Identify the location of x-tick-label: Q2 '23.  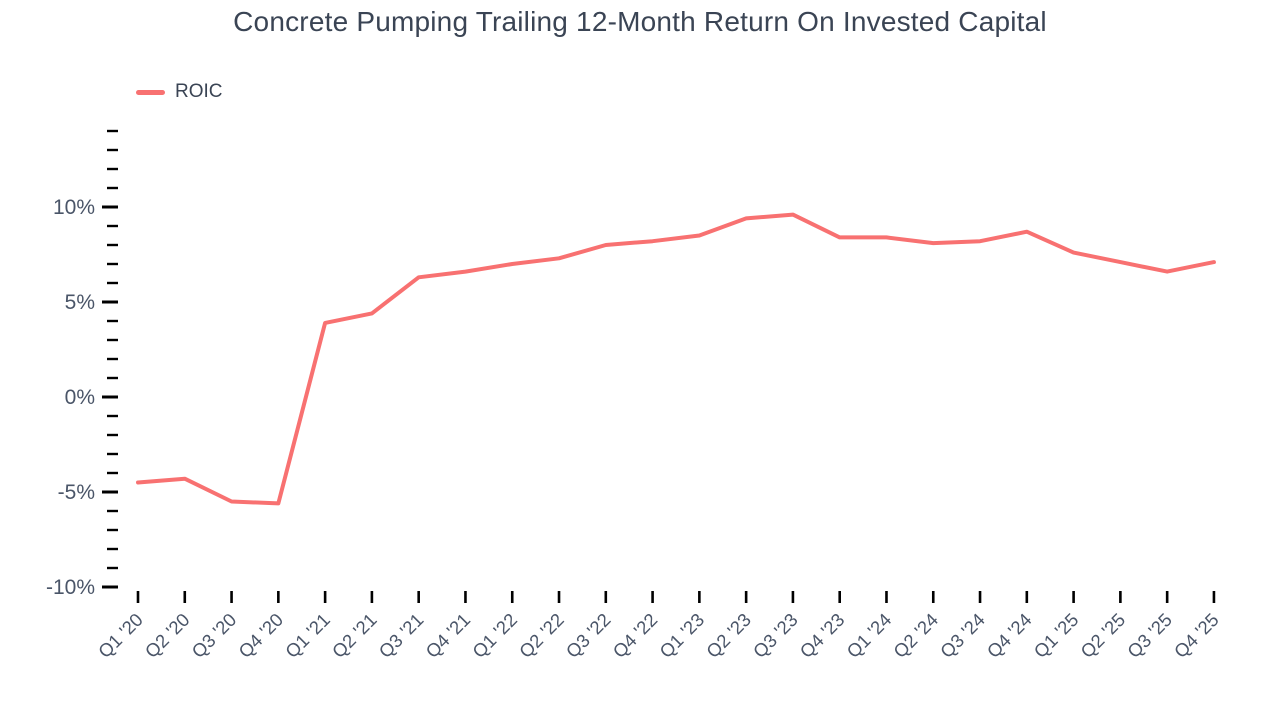
(728, 635).